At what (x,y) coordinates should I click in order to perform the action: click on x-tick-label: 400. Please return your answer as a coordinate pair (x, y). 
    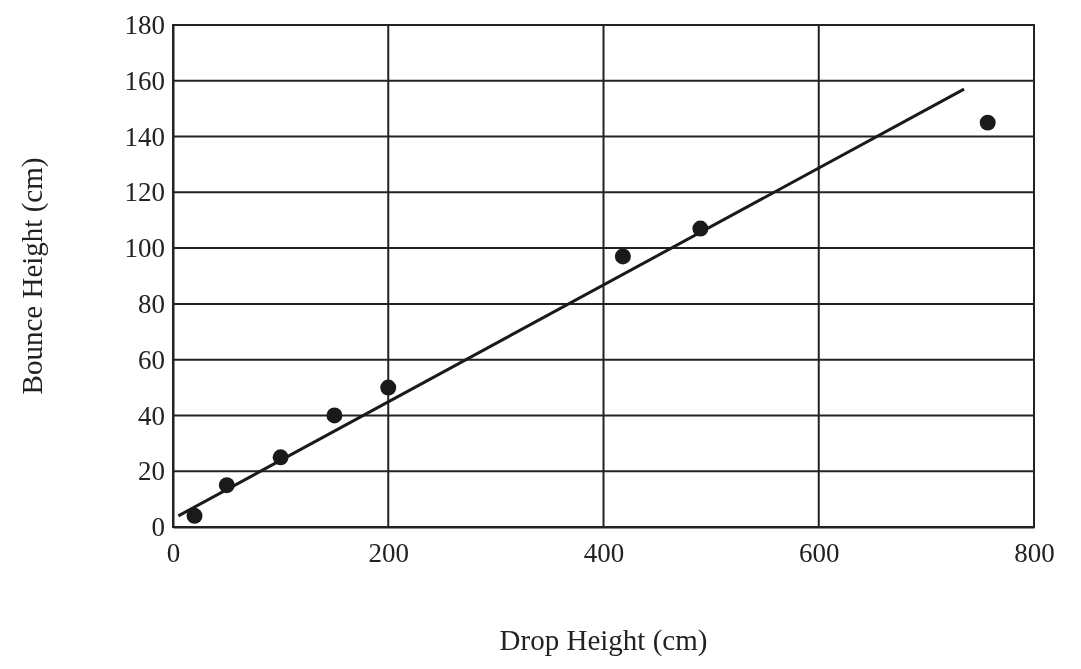
    Looking at the image, I should click on (604, 553).